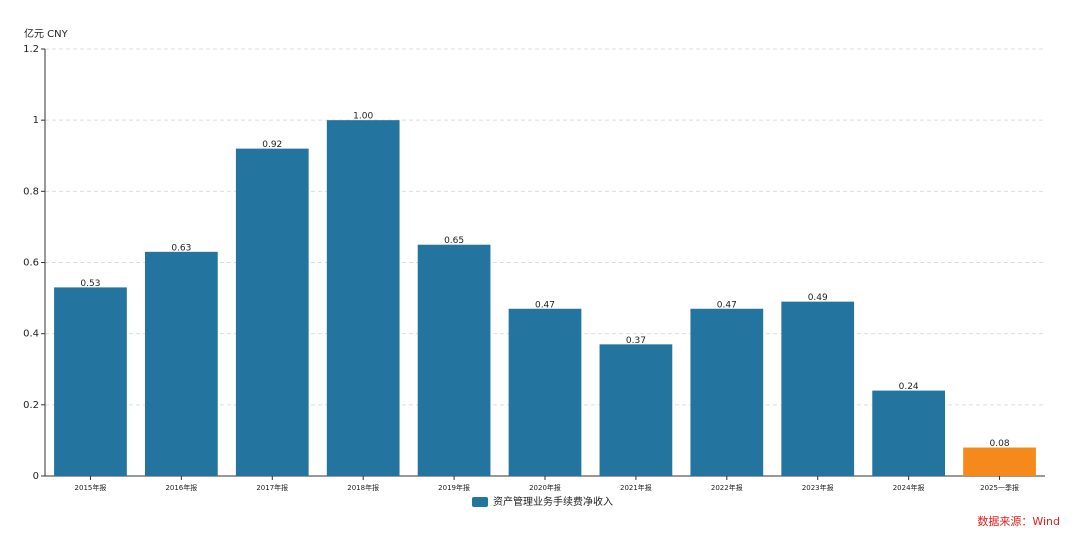 This screenshot has height=540, width=1080. What do you see at coordinates (36, 120) in the screenshot?
I see `y-tick-label: 1` at bounding box center [36, 120].